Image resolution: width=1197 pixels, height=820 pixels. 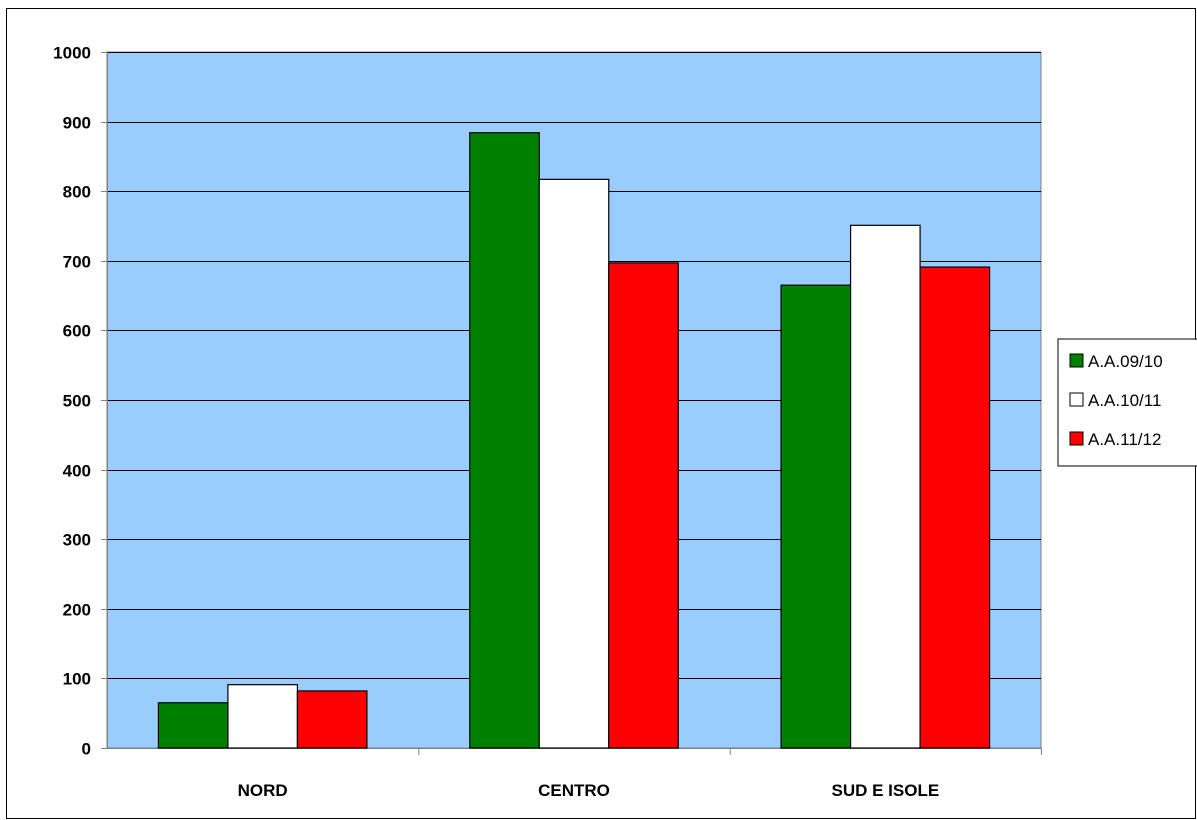 I want to click on x-tick-label: CENTRO, so click(x=574, y=790).